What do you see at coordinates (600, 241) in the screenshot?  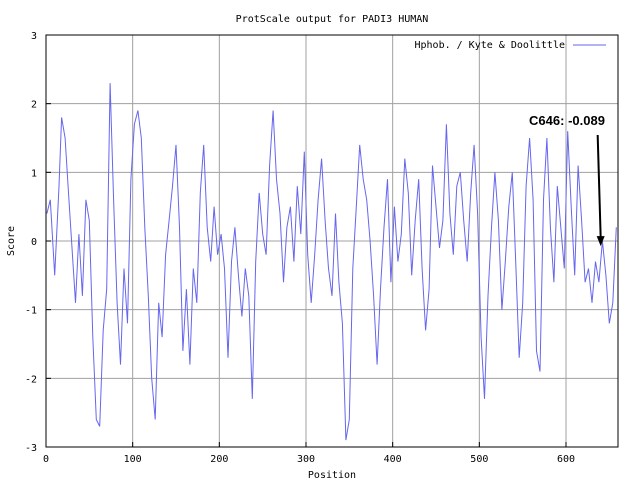 I see `annotation-arrow-head` at bounding box center [600, 241].